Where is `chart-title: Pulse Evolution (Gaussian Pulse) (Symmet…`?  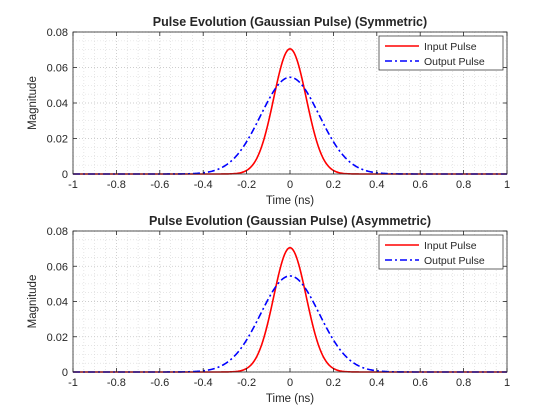 chart-title: Pulse Evolution (Gaussian Pulse) (Symmet… is located at coordinates (290, 22).